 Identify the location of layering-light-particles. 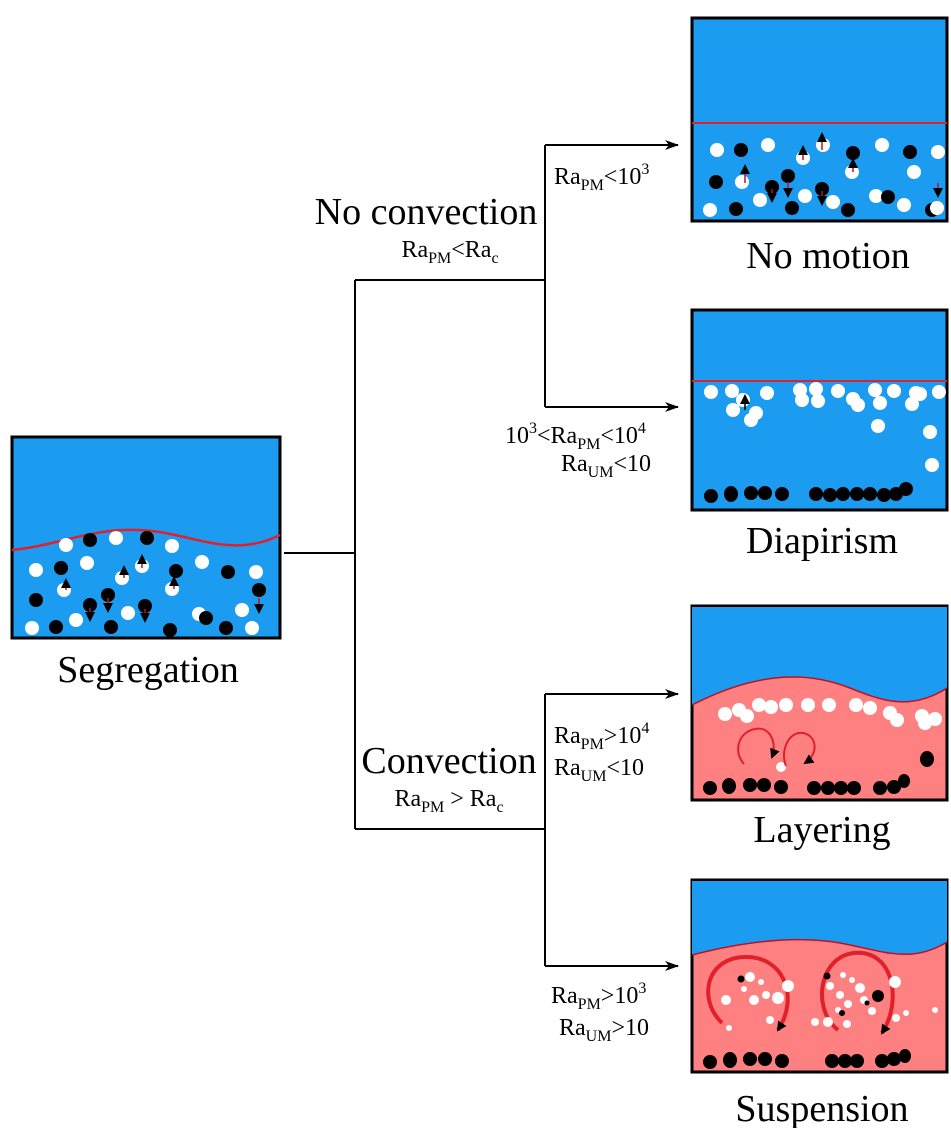
(830, 735).